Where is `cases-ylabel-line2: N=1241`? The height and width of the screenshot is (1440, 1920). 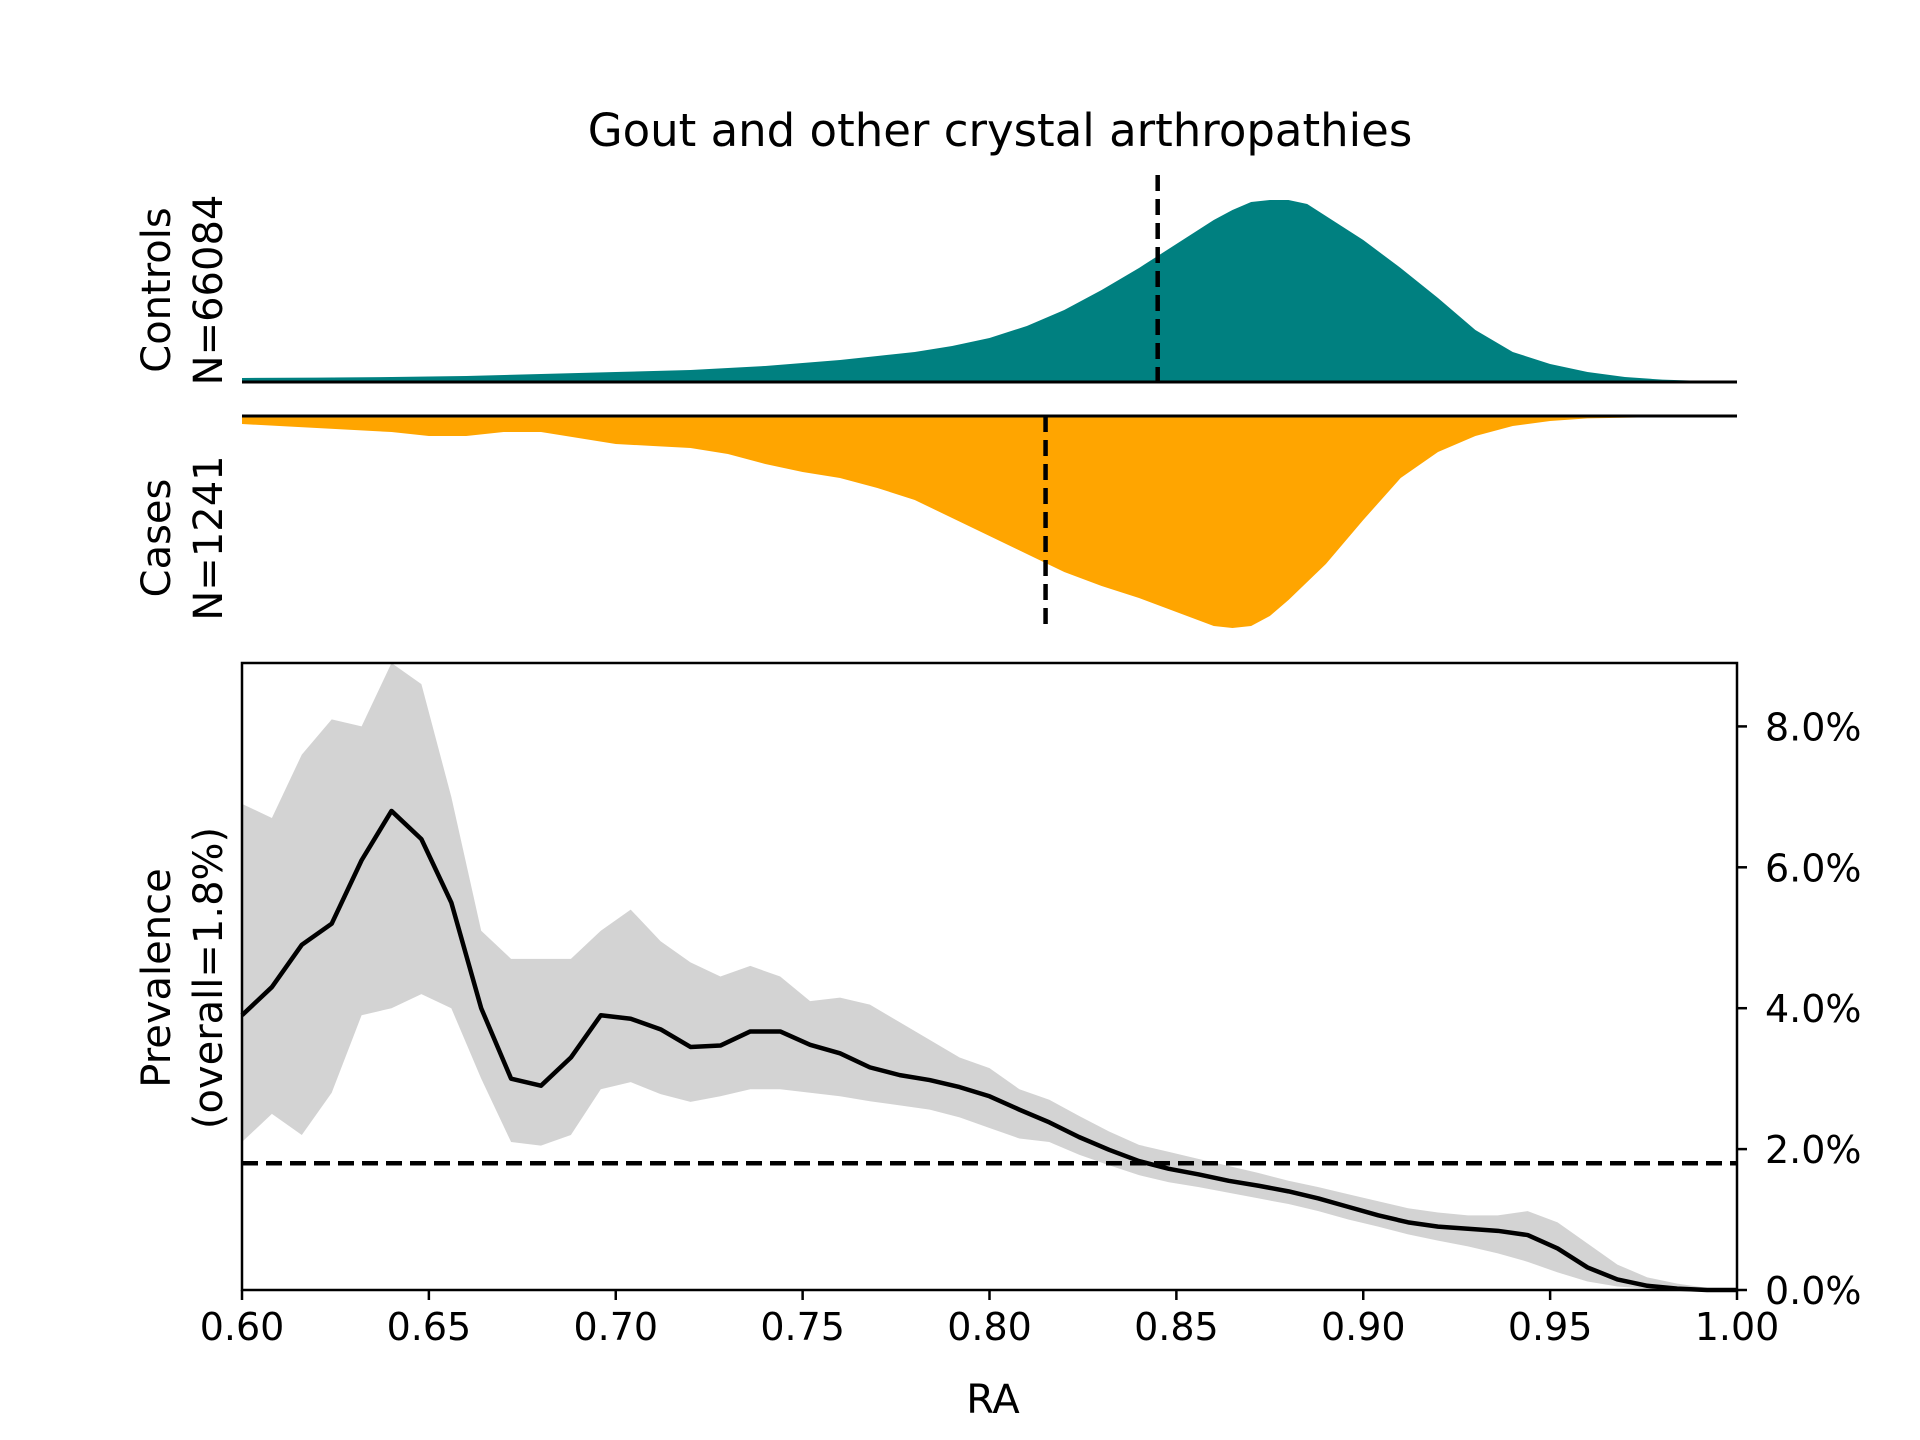
cases-ylabel-line2: N=1241 is located at coordinates (209, 537).